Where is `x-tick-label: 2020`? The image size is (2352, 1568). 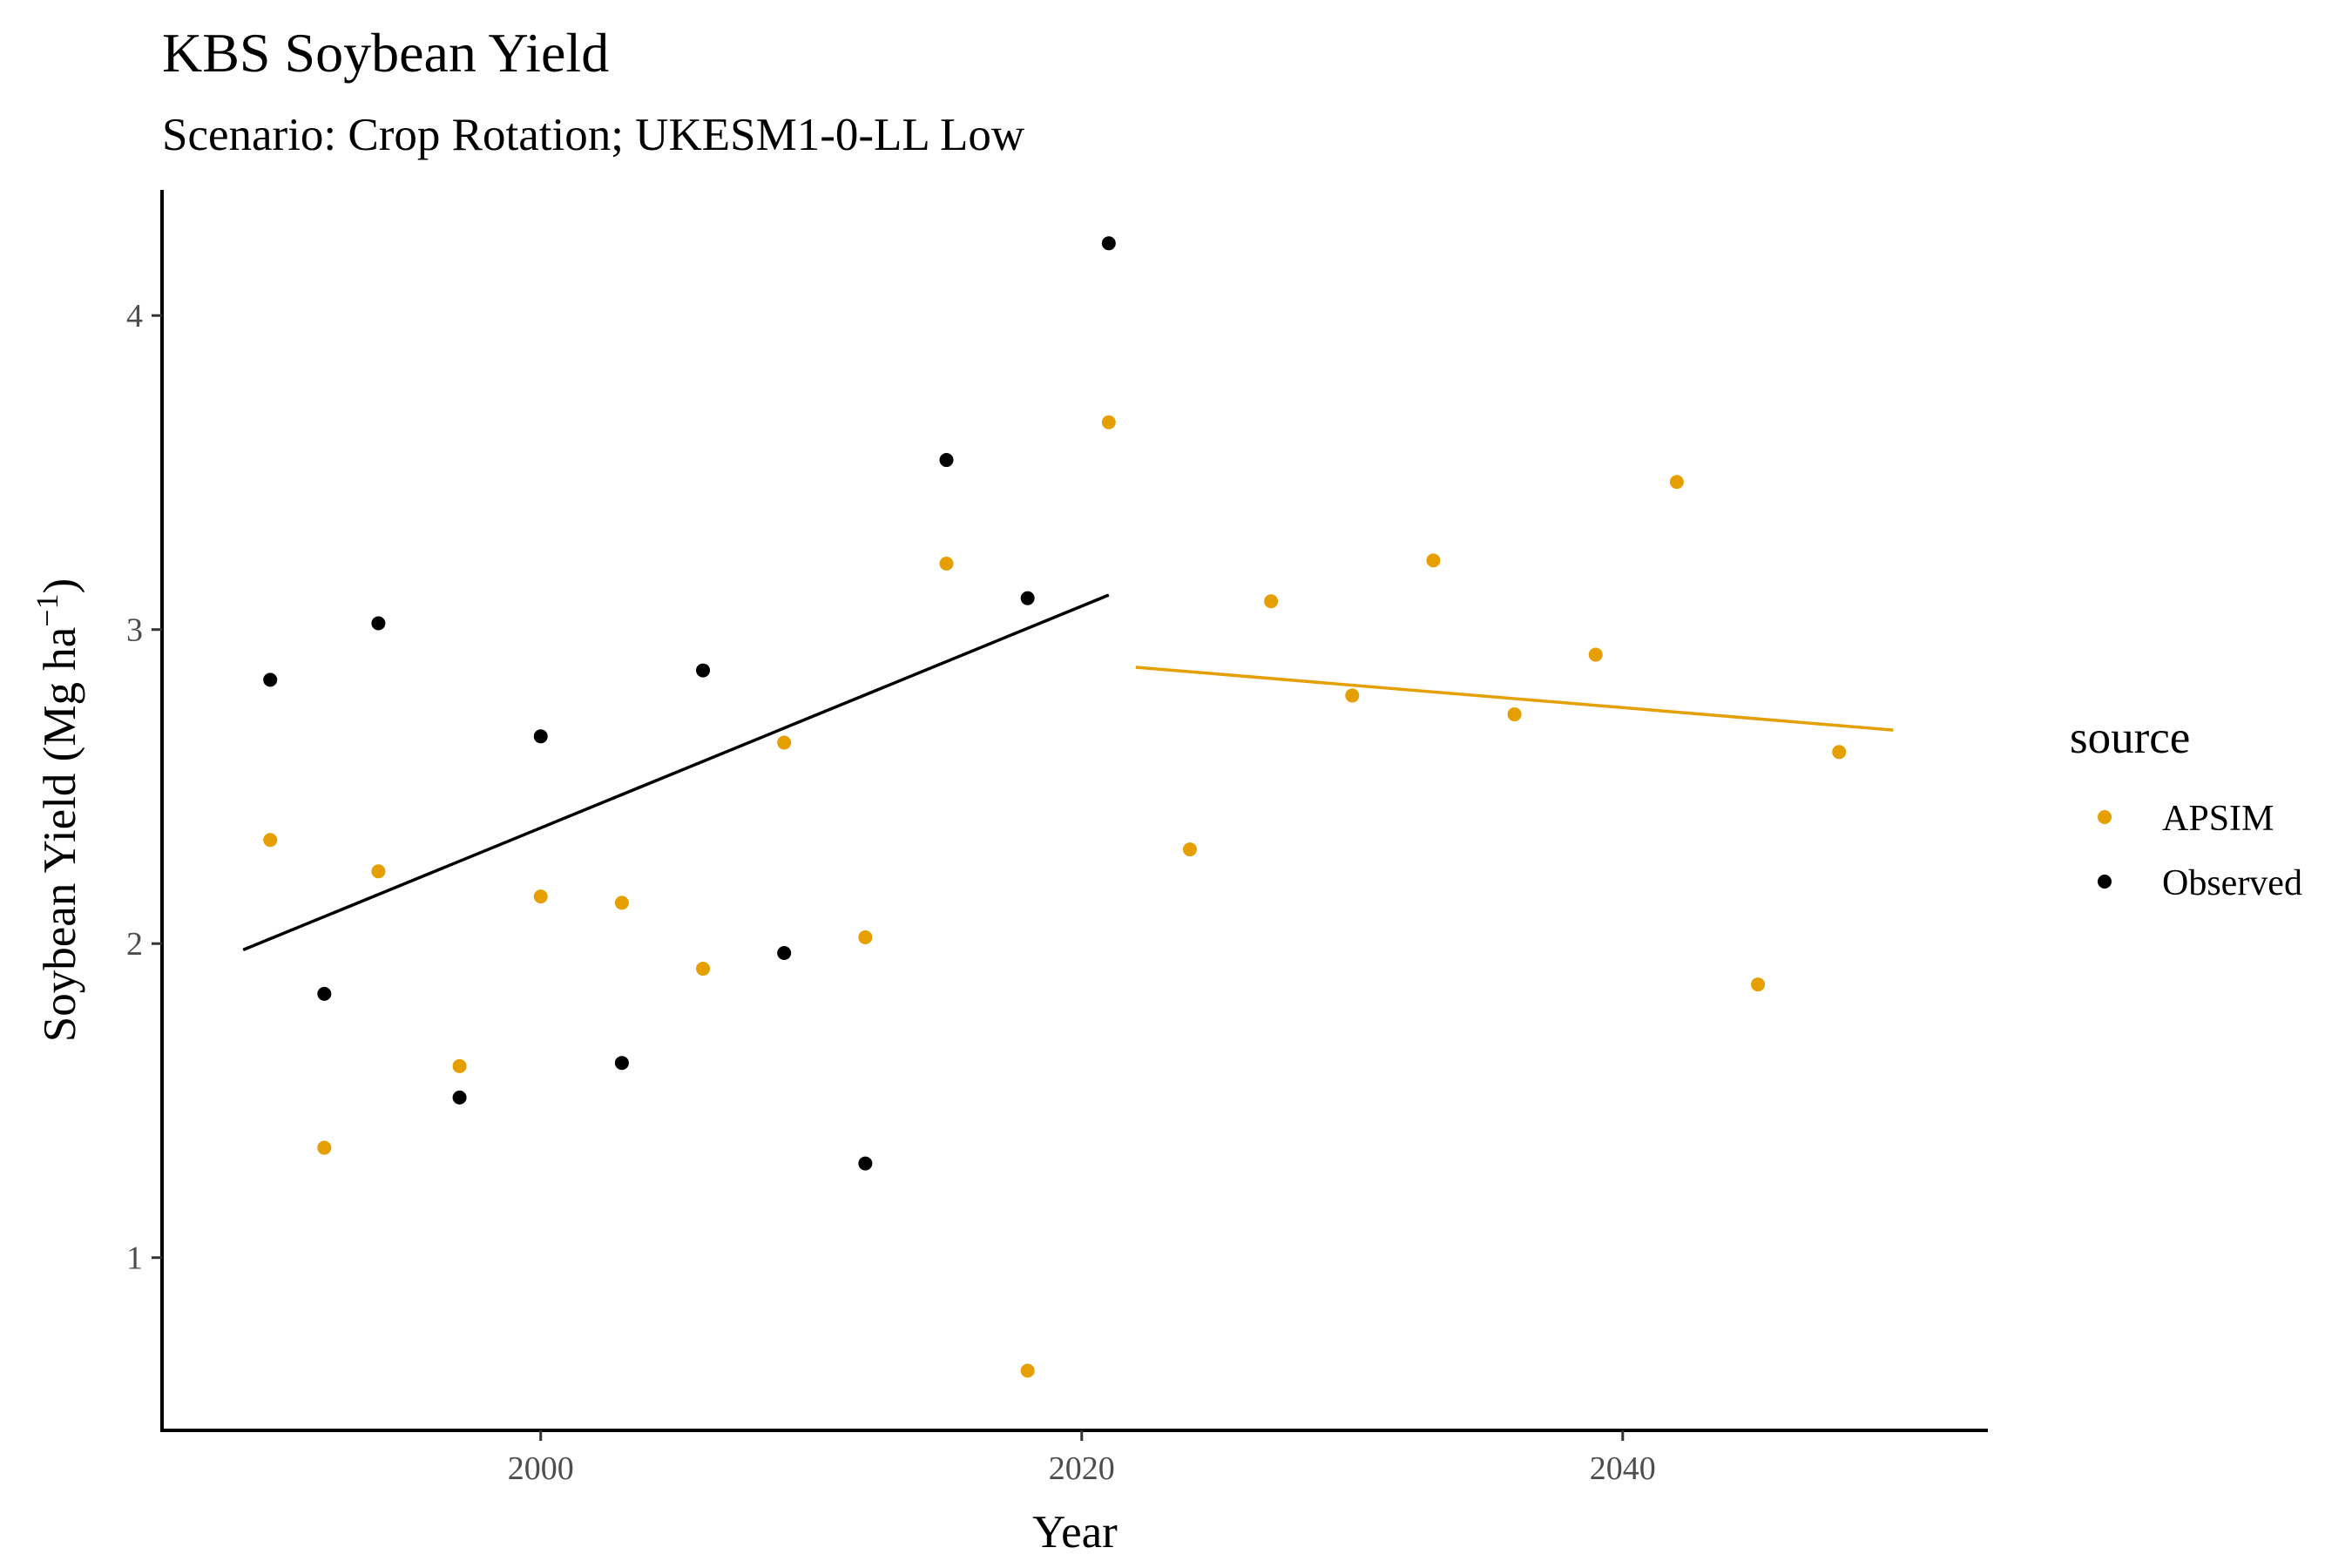
x-tick-label: 2020 is located at coordinates (1082, 1468).